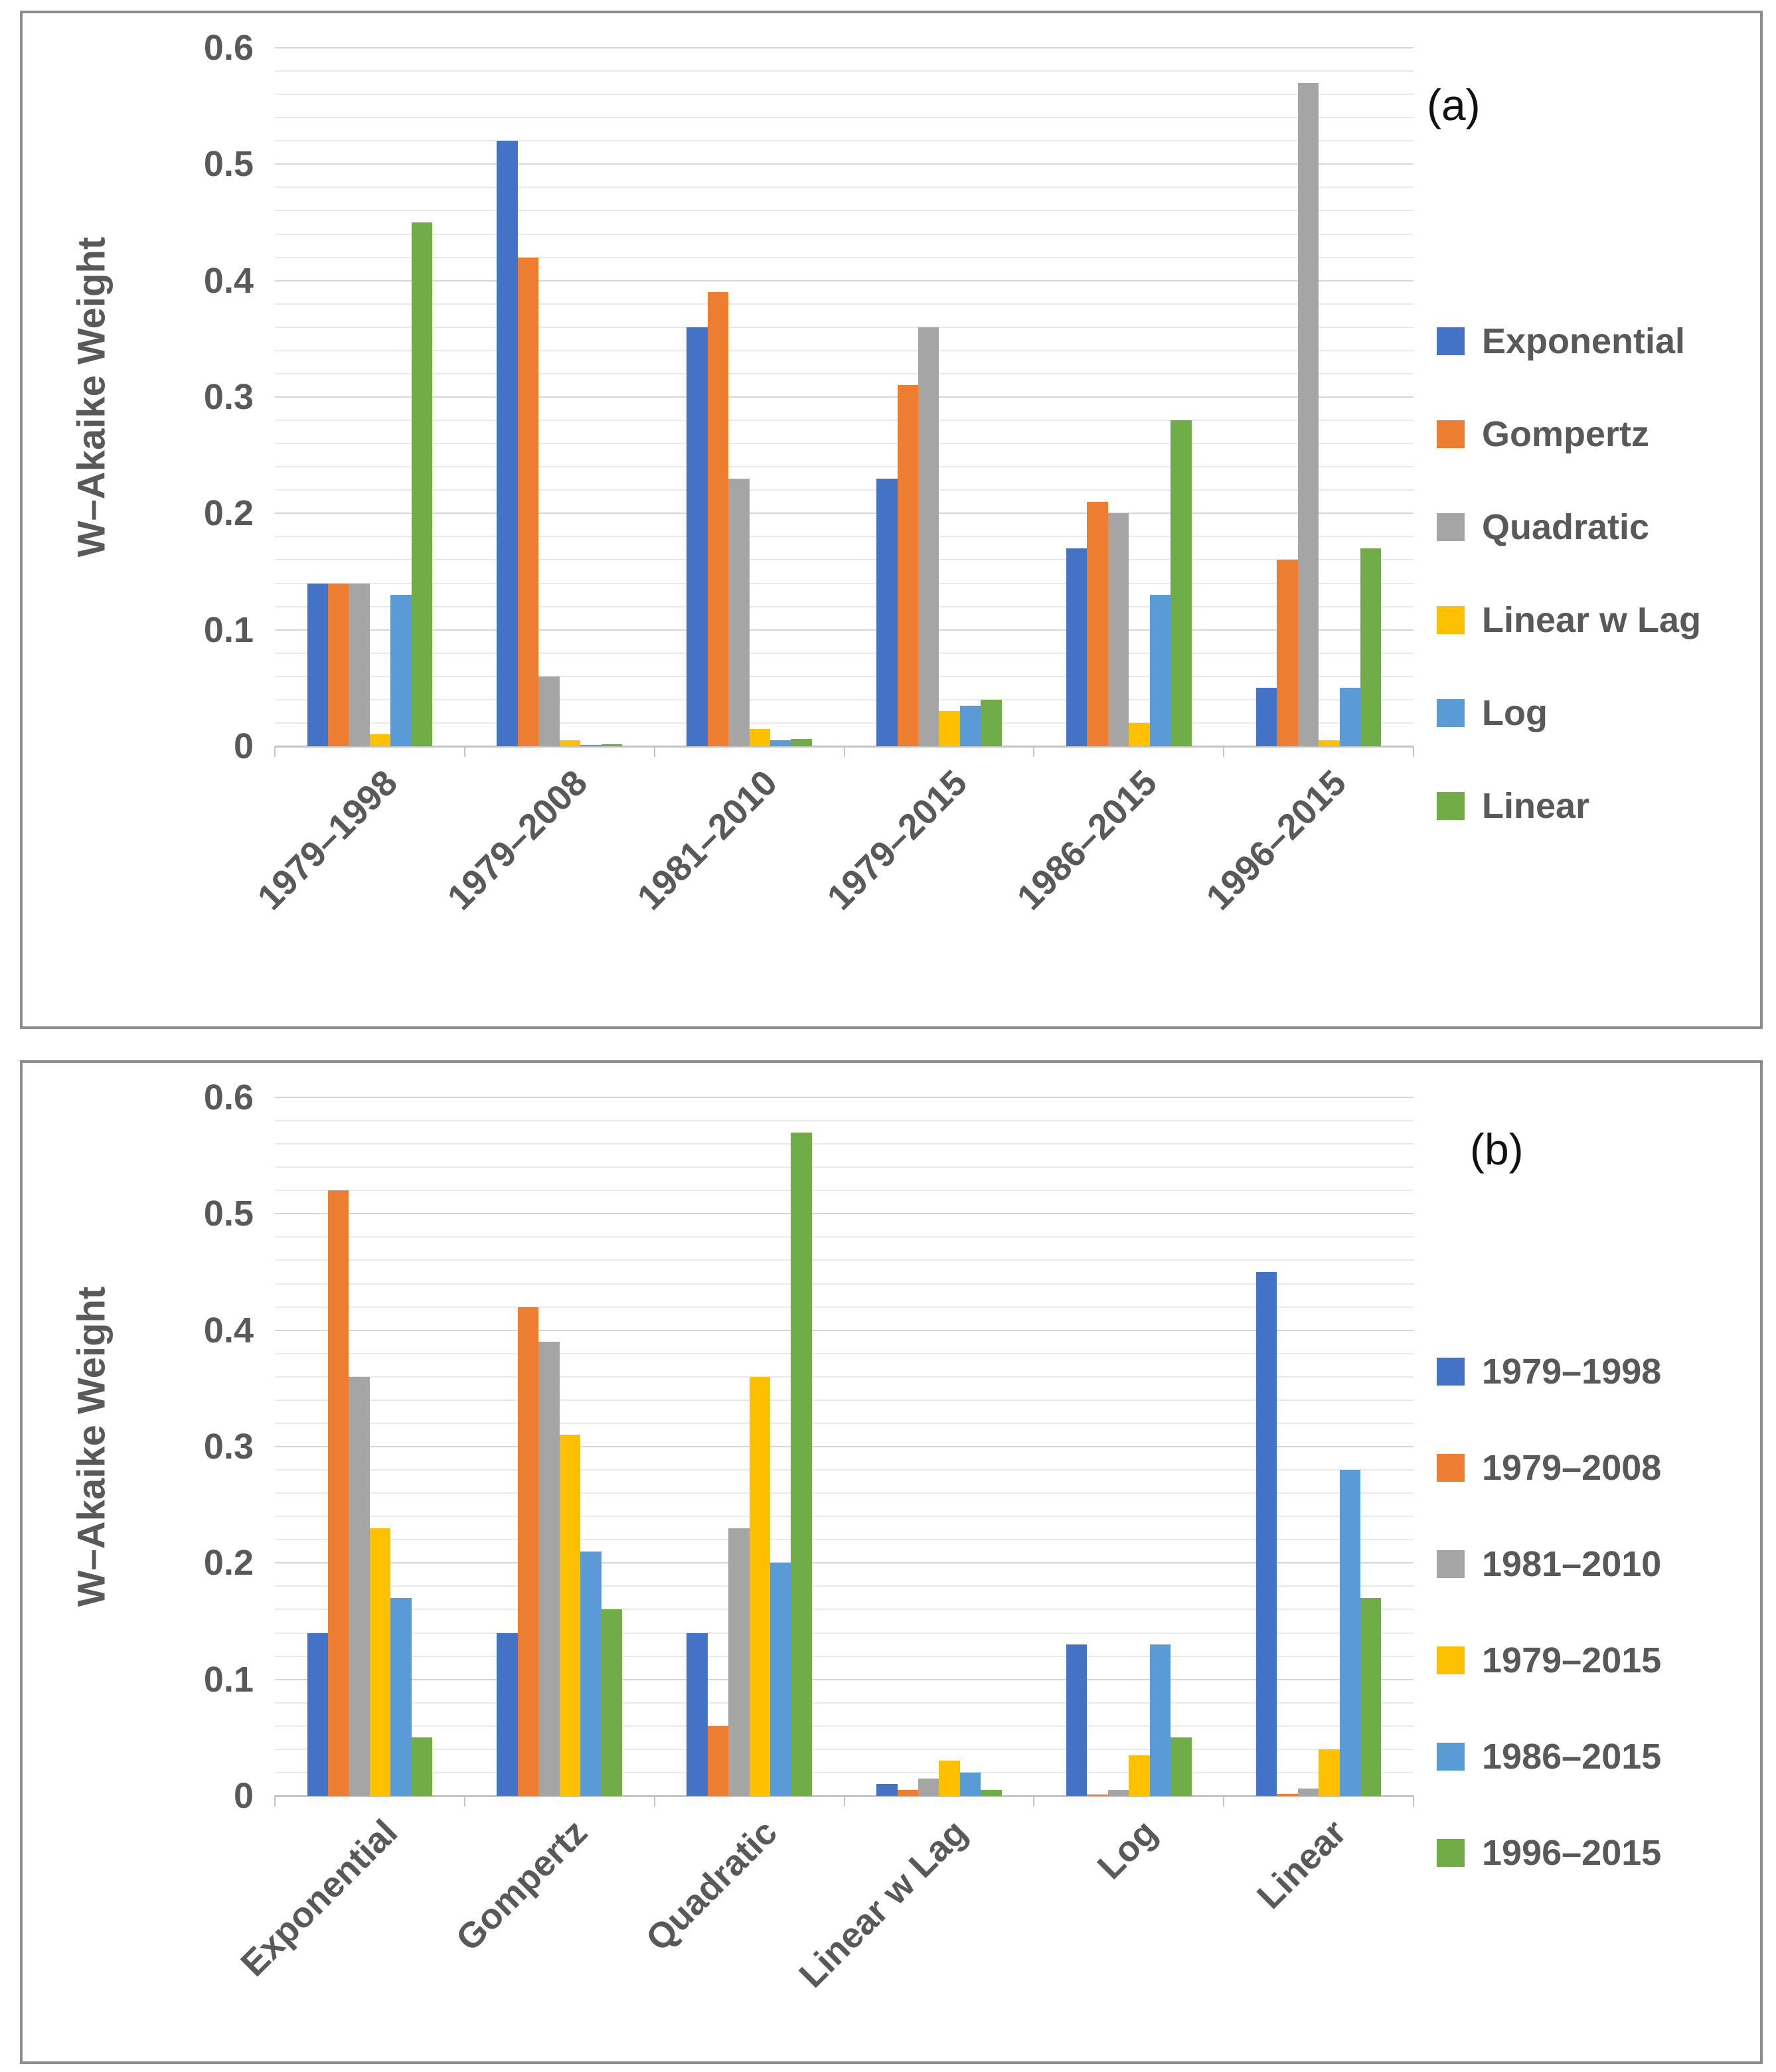  What do you see at coordinates (319, 1898) in the screenshot?
I see `x-category-label: Exponential` at bounding box center [319, 1898].